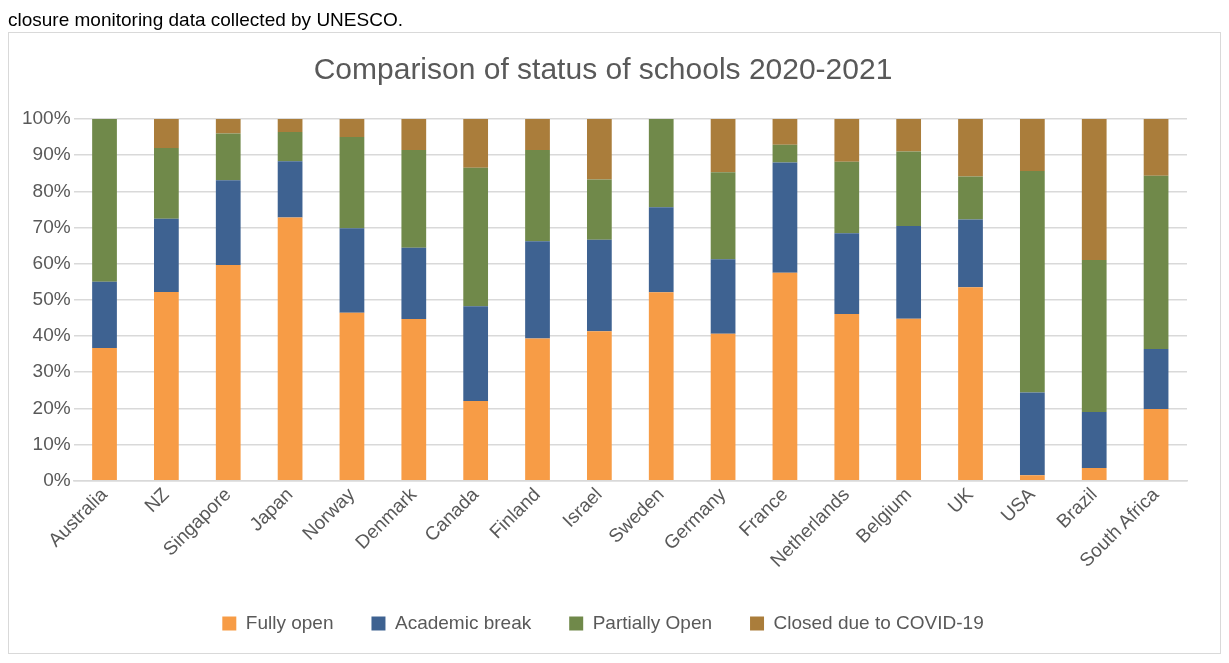 The image size is (1229, 663). Describe the element at coordinates (57, 479) in the screenshot. I see `y-tick-label: 0%` at that location.